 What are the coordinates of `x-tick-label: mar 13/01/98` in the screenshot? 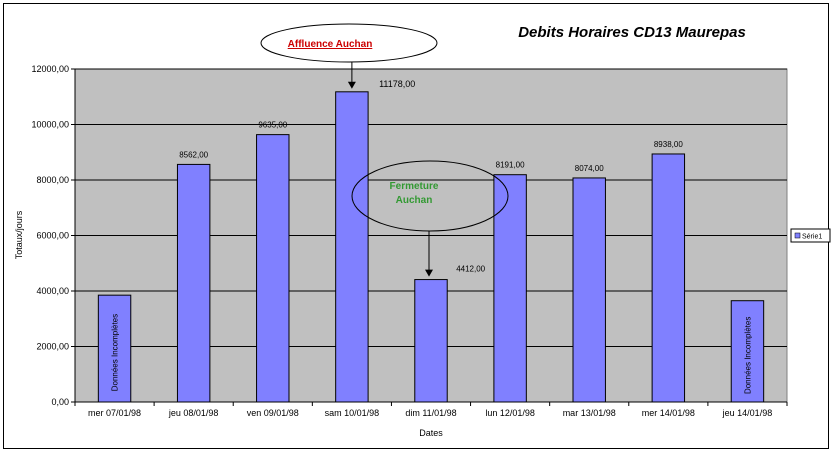 It's located at (589, 413).